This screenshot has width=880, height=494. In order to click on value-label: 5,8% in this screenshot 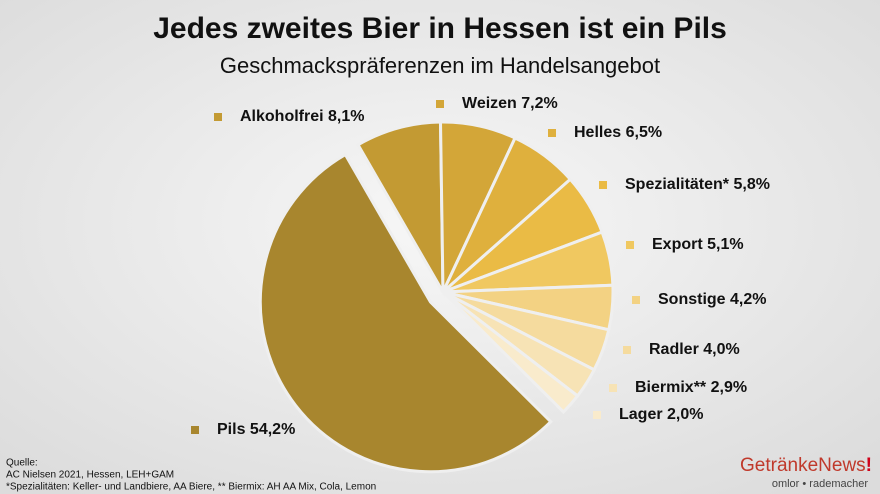, I will do `click(751, 184)`.